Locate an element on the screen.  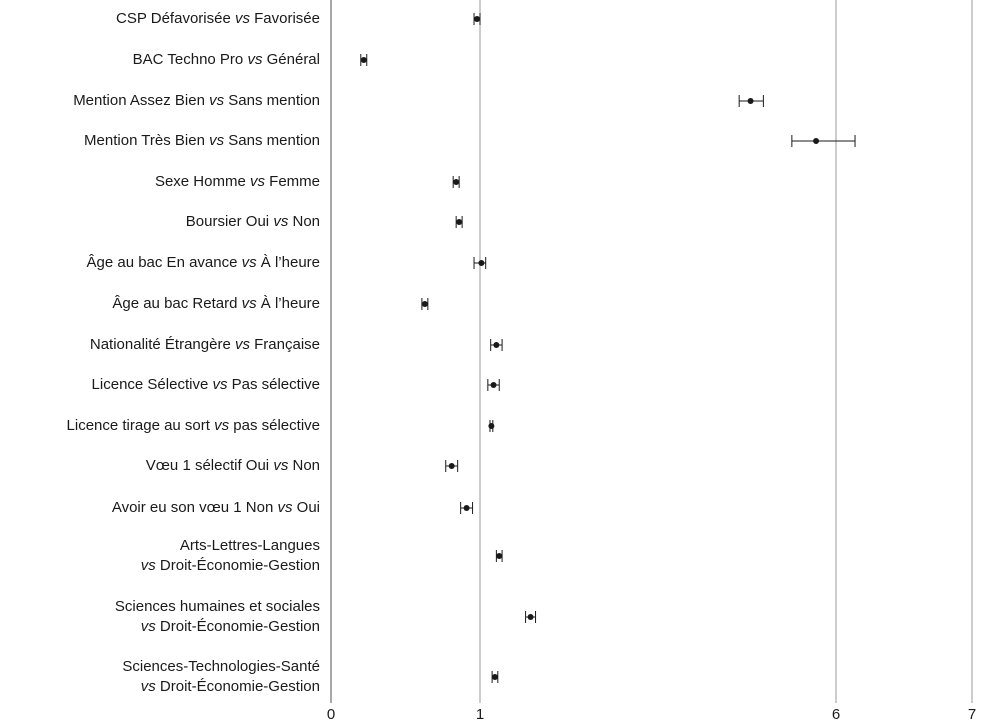
category-label-line: Mention Assez Bien vs Sans mention is located at coordinates (196, 101).